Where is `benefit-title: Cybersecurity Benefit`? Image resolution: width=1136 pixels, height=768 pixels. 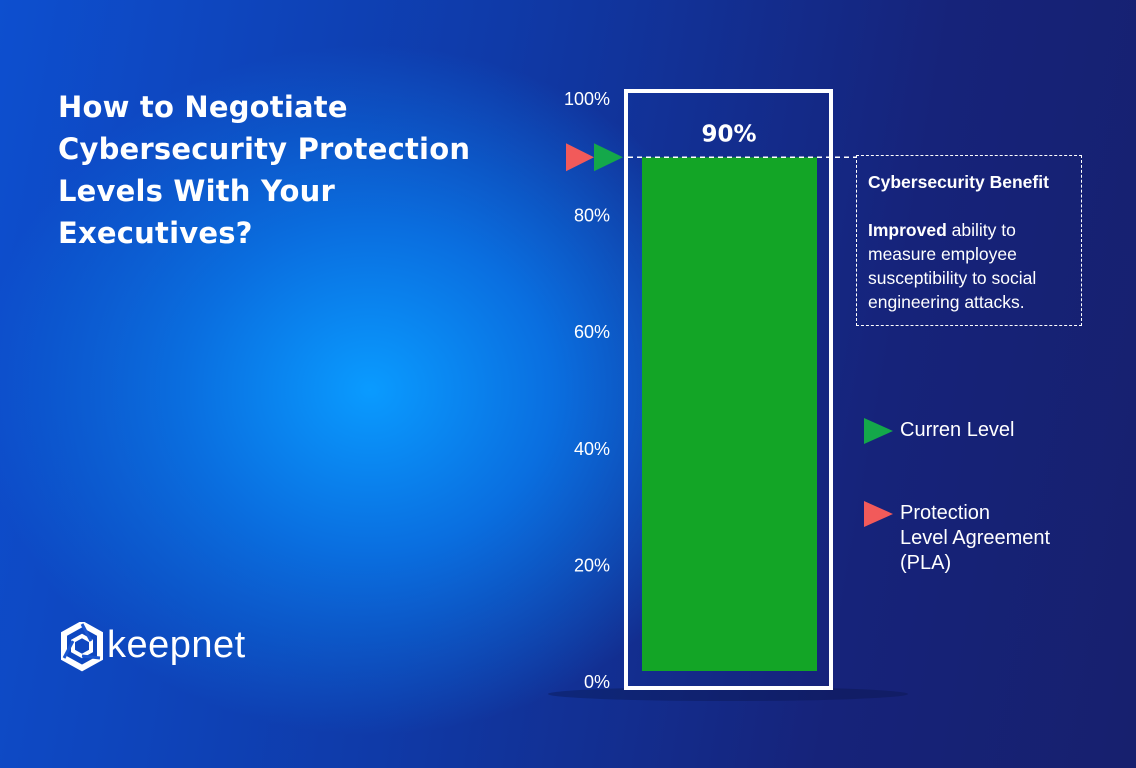
benefit-title: Cybersecurity Benefit is located at coordinates (958, 182).